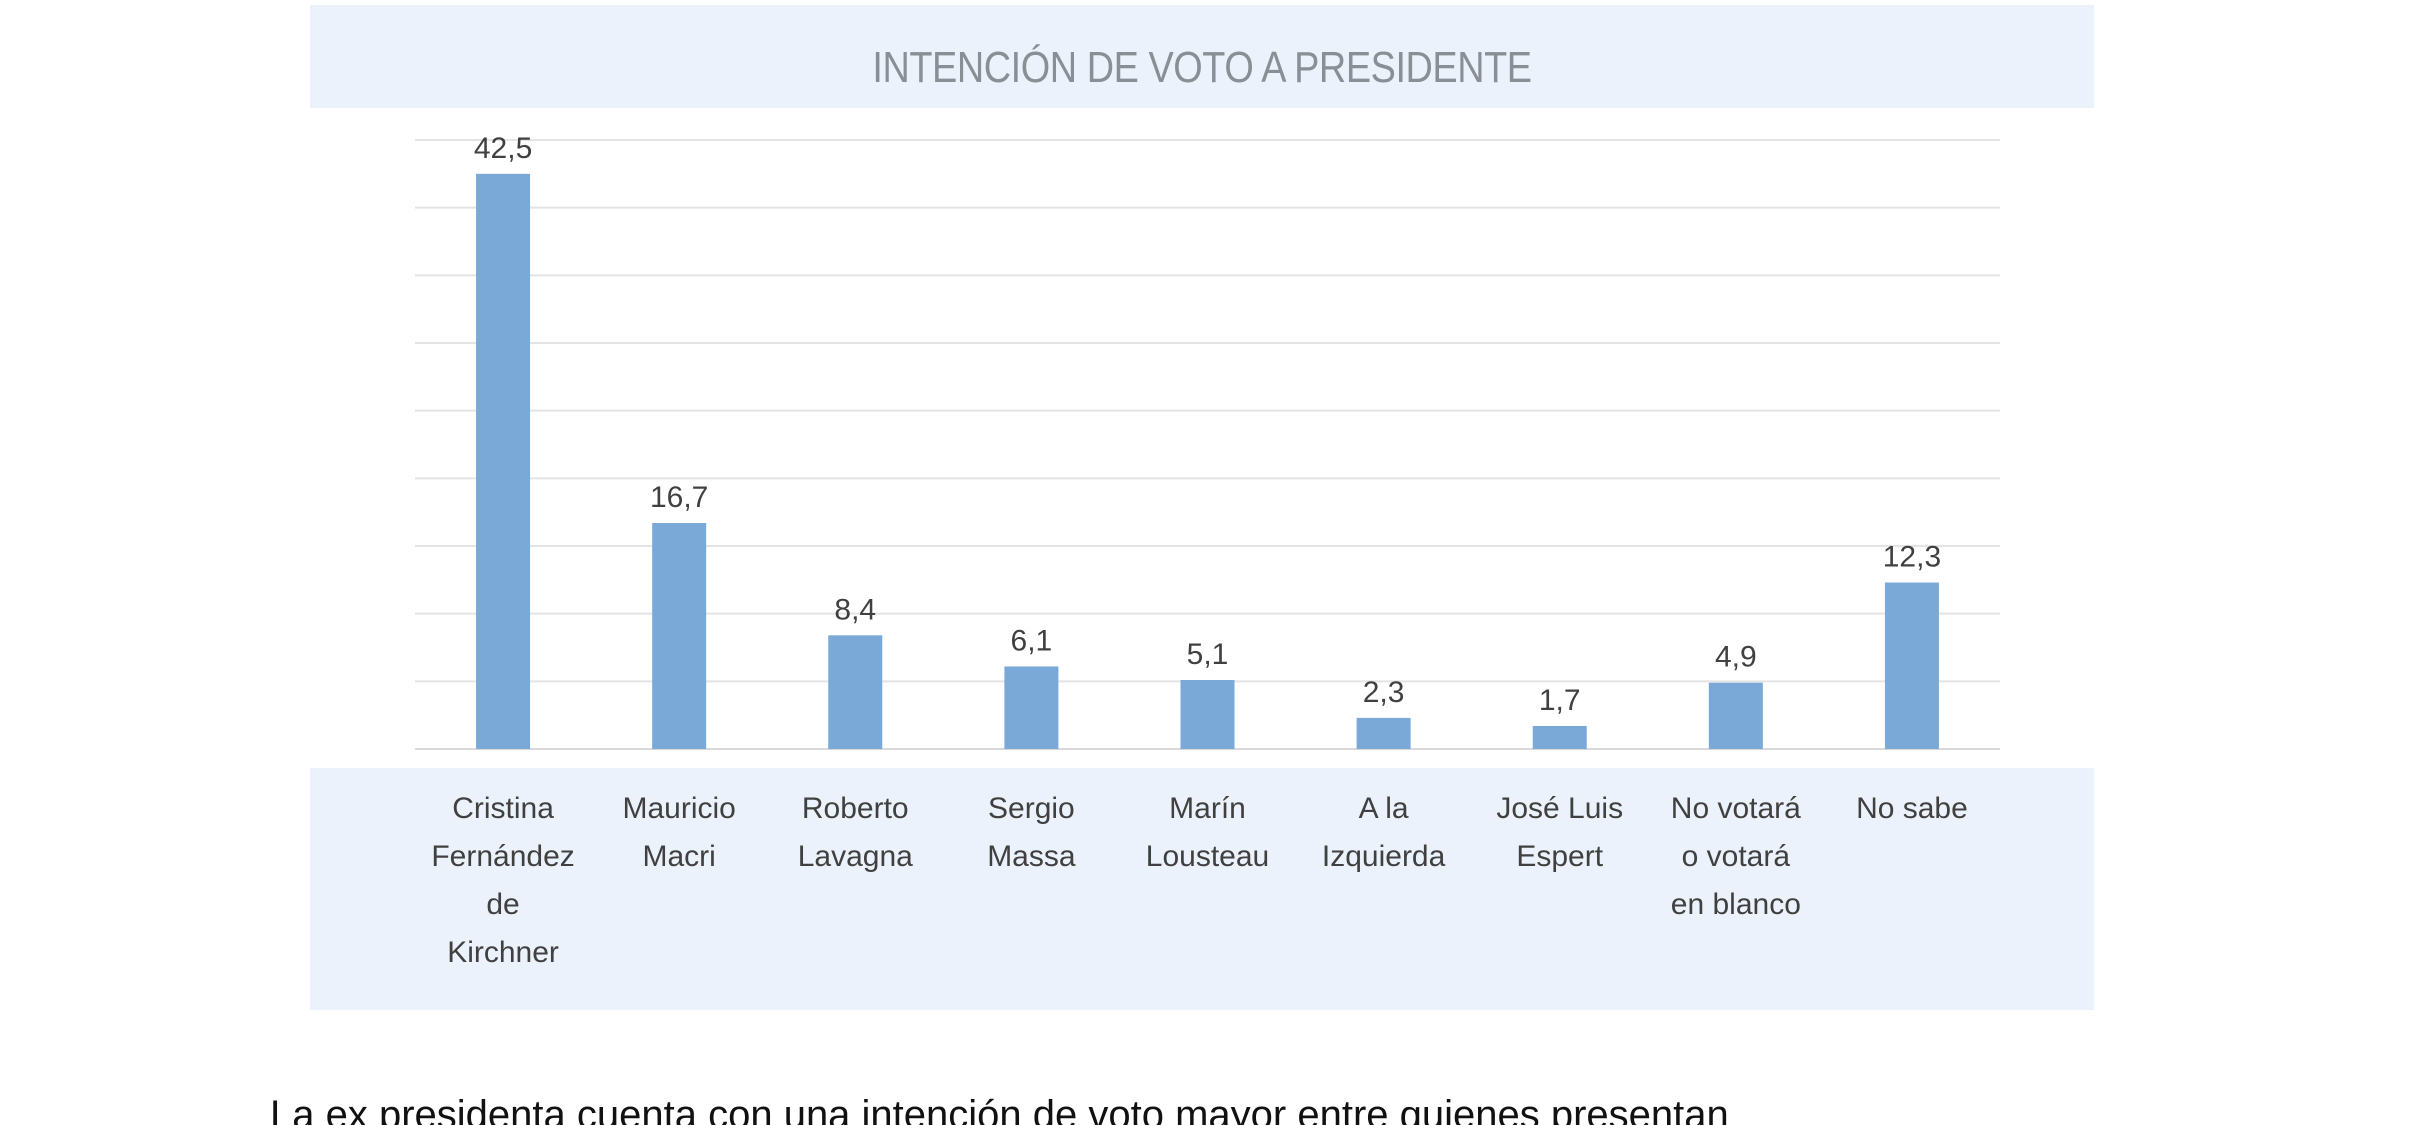  What do you see at coordinates (679, 832) in the screenshot?
I see `category-label: Mauricio Macri` at bounding box center [679, 832].